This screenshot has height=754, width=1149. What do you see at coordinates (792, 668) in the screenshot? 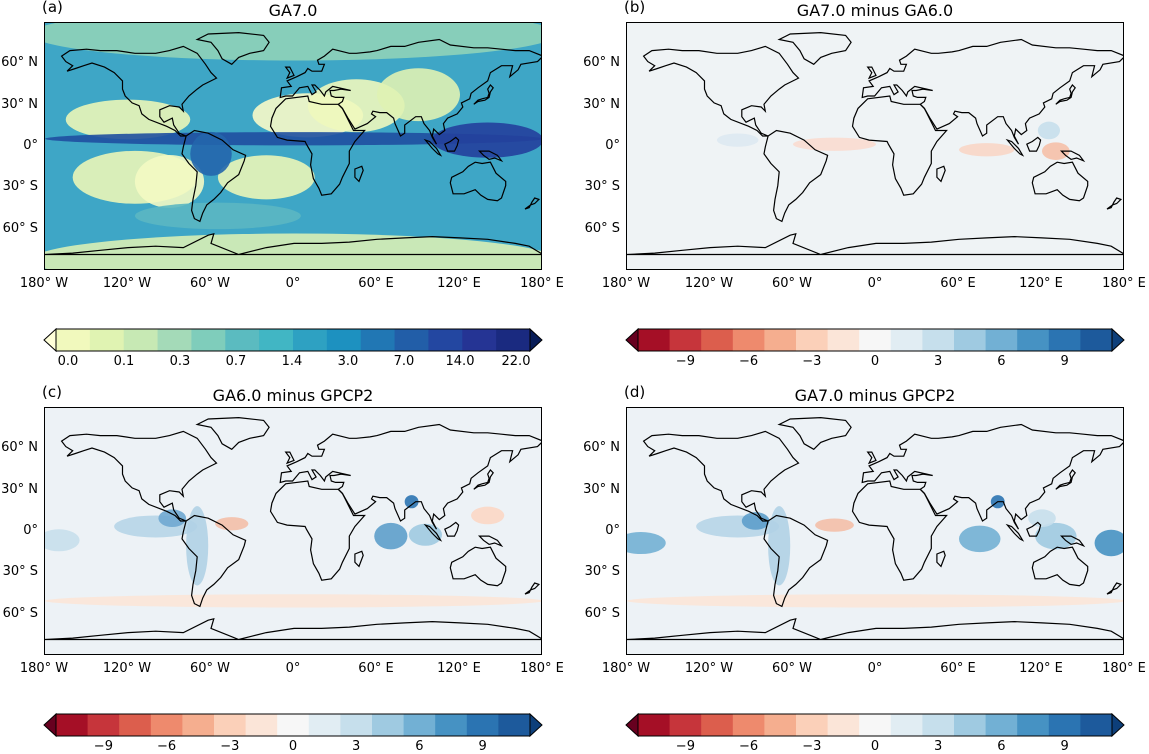
I see `lon-tick-label: 60° W` at bounding box center [792, 668].